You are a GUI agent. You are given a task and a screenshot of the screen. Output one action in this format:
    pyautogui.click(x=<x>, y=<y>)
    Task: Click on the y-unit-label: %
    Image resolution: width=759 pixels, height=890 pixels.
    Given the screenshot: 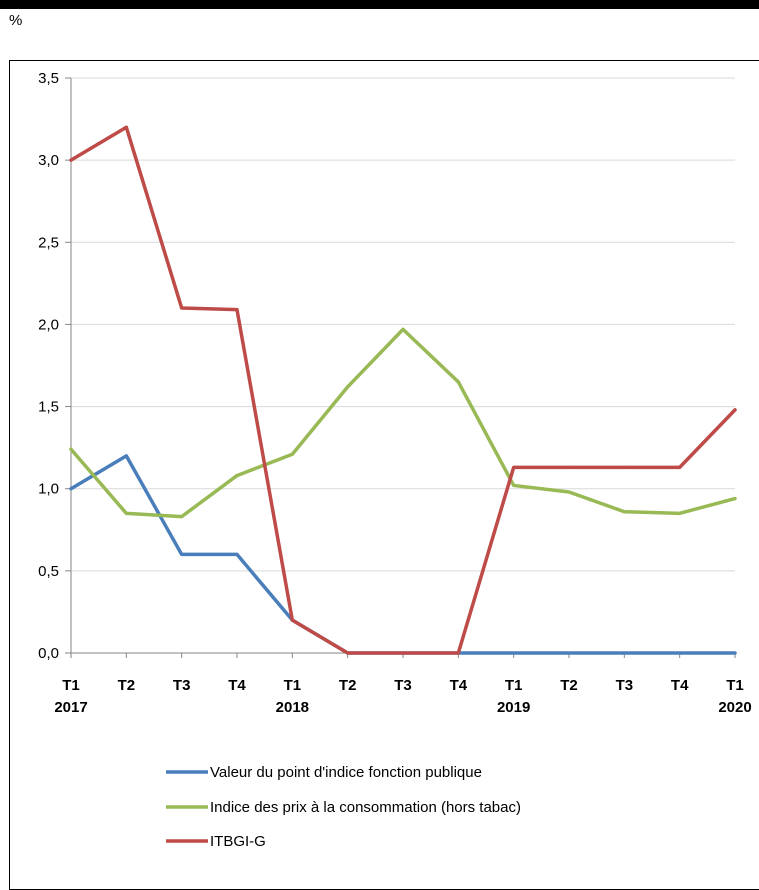 What is the action you would take?
    pyautogui.click(x=16, y=20)
    